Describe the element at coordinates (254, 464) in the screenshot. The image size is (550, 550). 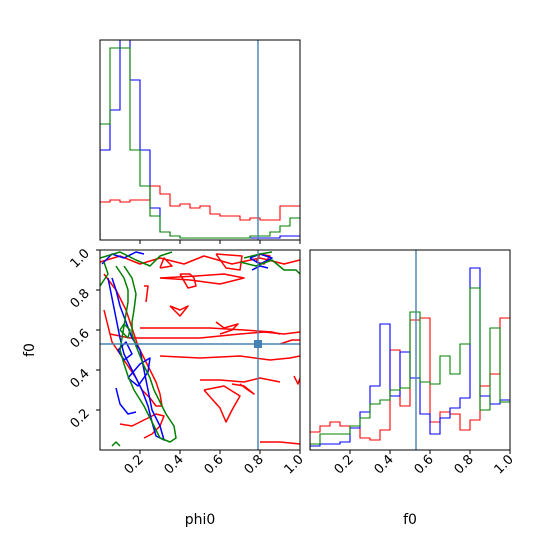
I see `phi0-xtick-label: 0.8` at that location.